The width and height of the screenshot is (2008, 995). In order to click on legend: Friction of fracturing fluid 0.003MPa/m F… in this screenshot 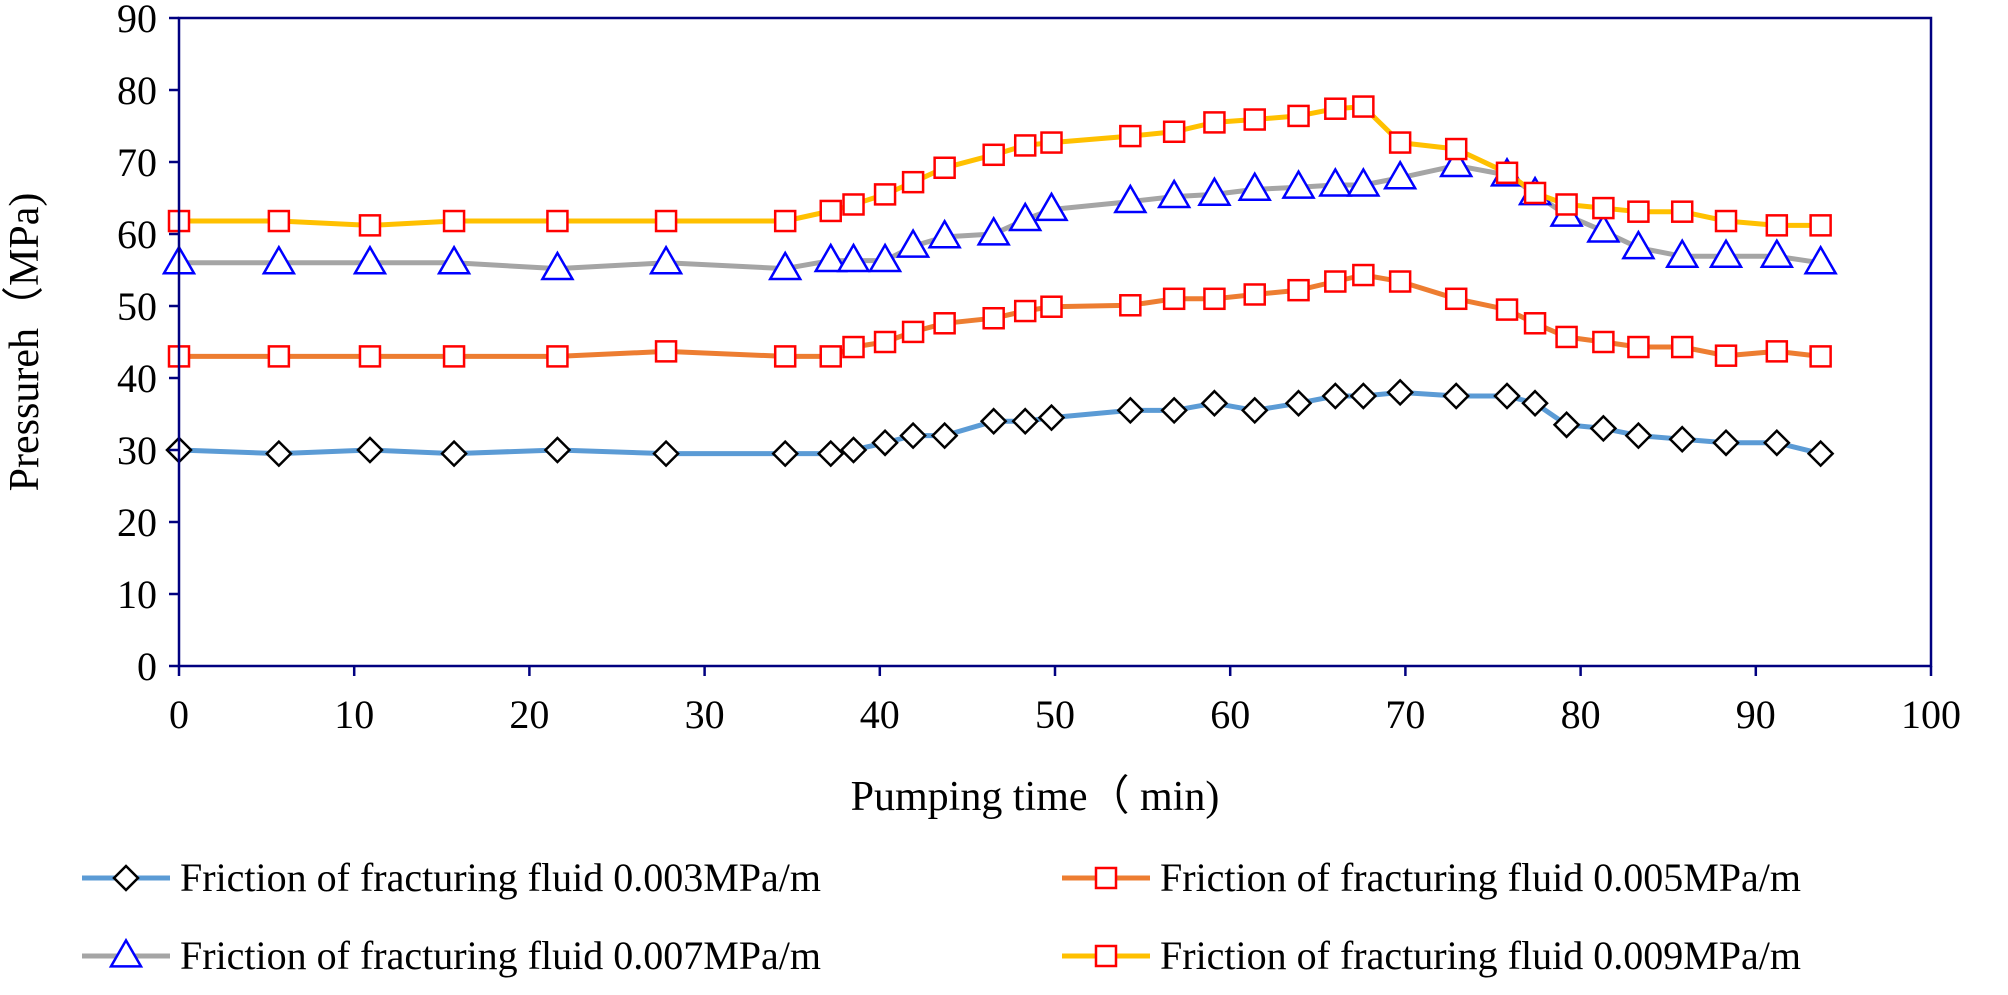, I will do `click(941, 916)`.